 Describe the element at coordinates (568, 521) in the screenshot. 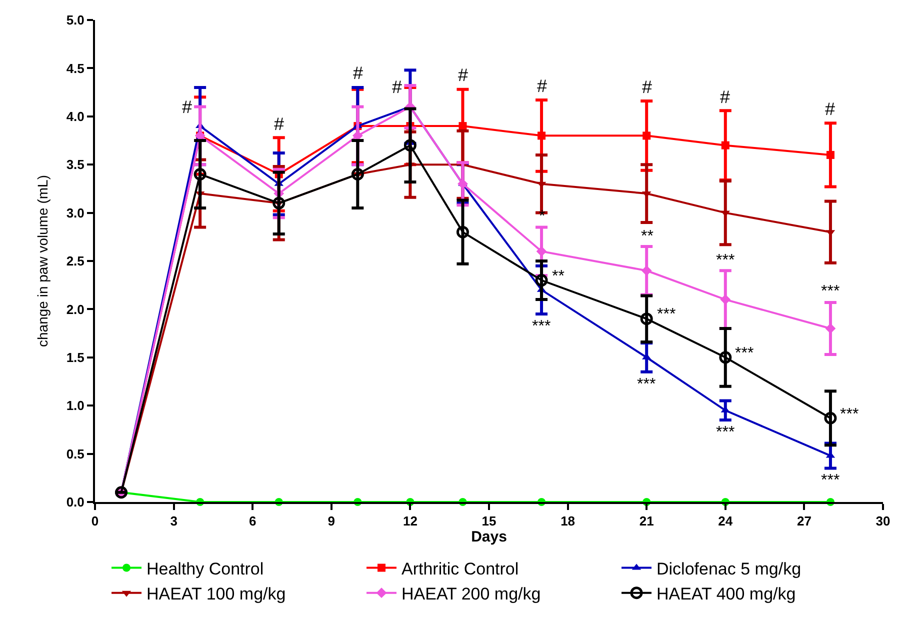

I see `x-tick-label: 18` at that location.